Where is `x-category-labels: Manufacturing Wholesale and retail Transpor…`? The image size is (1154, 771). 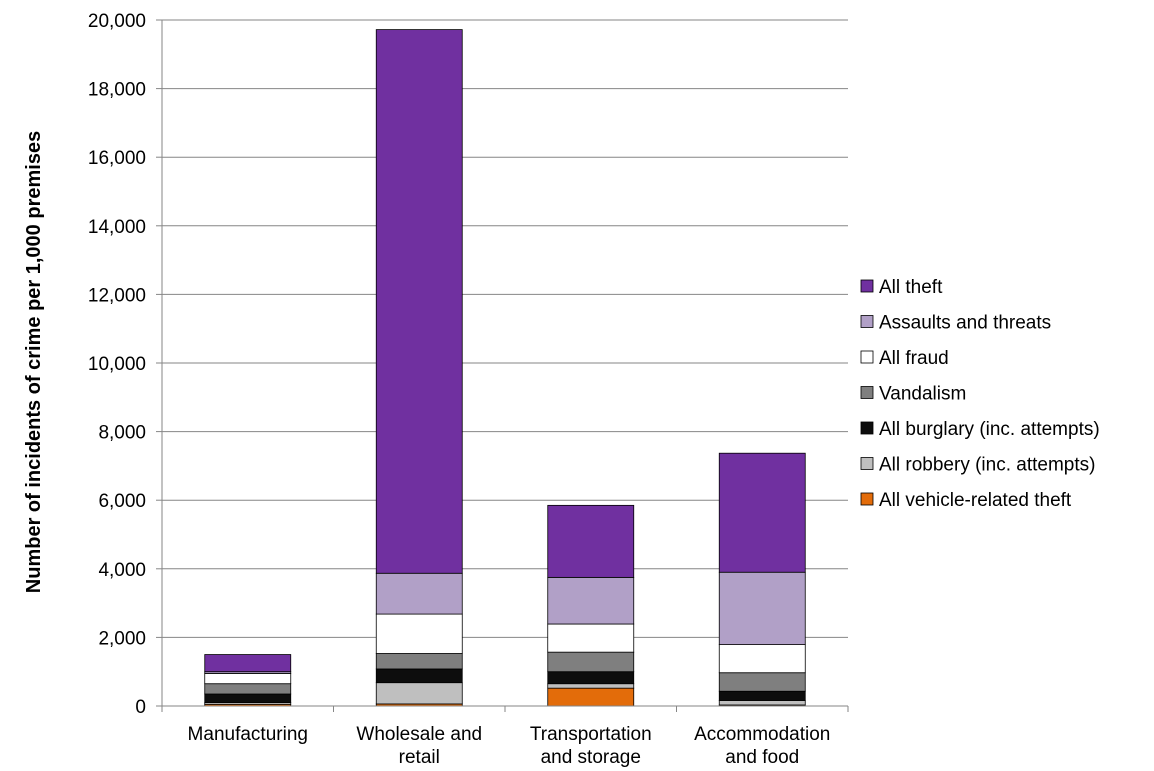
x-category-labels: Manufacturing Wholesale and retail Transpor… is located at coordinates (509, 746).